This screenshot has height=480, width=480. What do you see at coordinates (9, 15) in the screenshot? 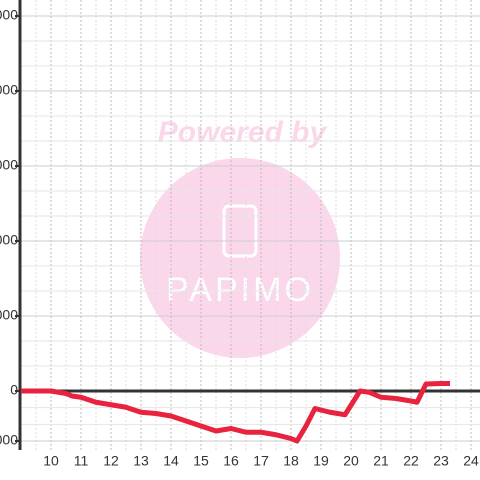
I see `y-tick-label: 150,000` at bounding box center [9, 15].